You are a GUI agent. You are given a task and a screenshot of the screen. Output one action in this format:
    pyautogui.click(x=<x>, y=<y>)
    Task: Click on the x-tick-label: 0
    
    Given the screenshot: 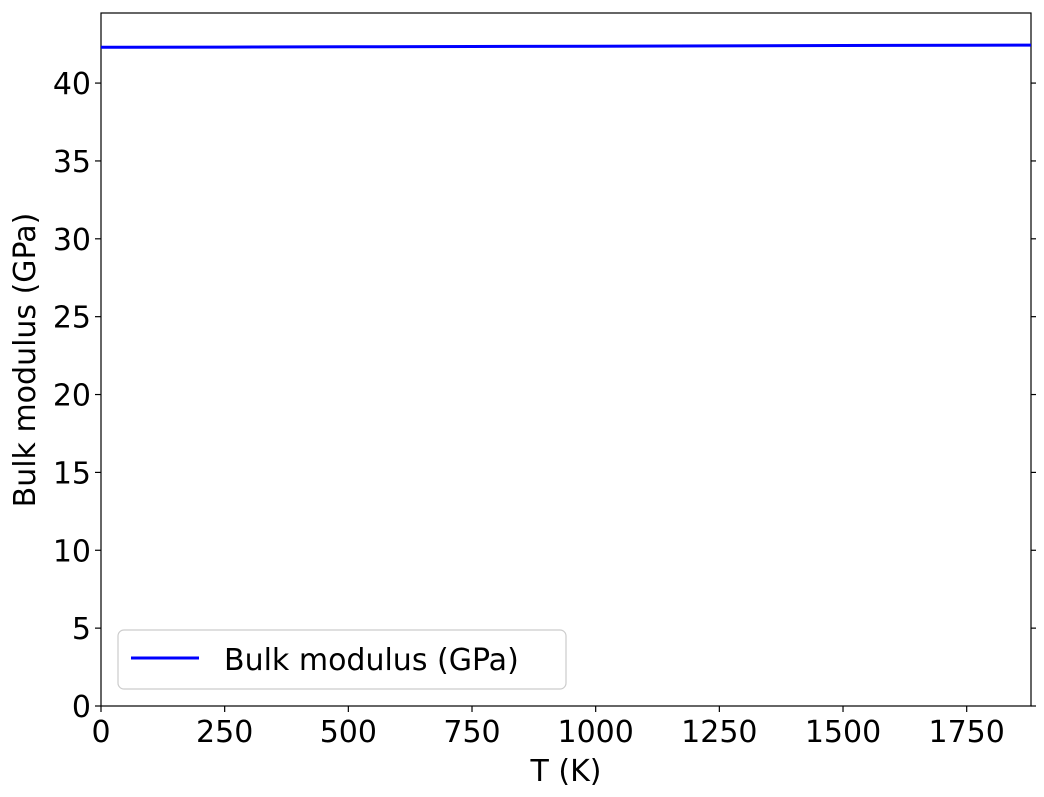 What is the action you would take?
    pyautogui.click(x=100, y=732)
    